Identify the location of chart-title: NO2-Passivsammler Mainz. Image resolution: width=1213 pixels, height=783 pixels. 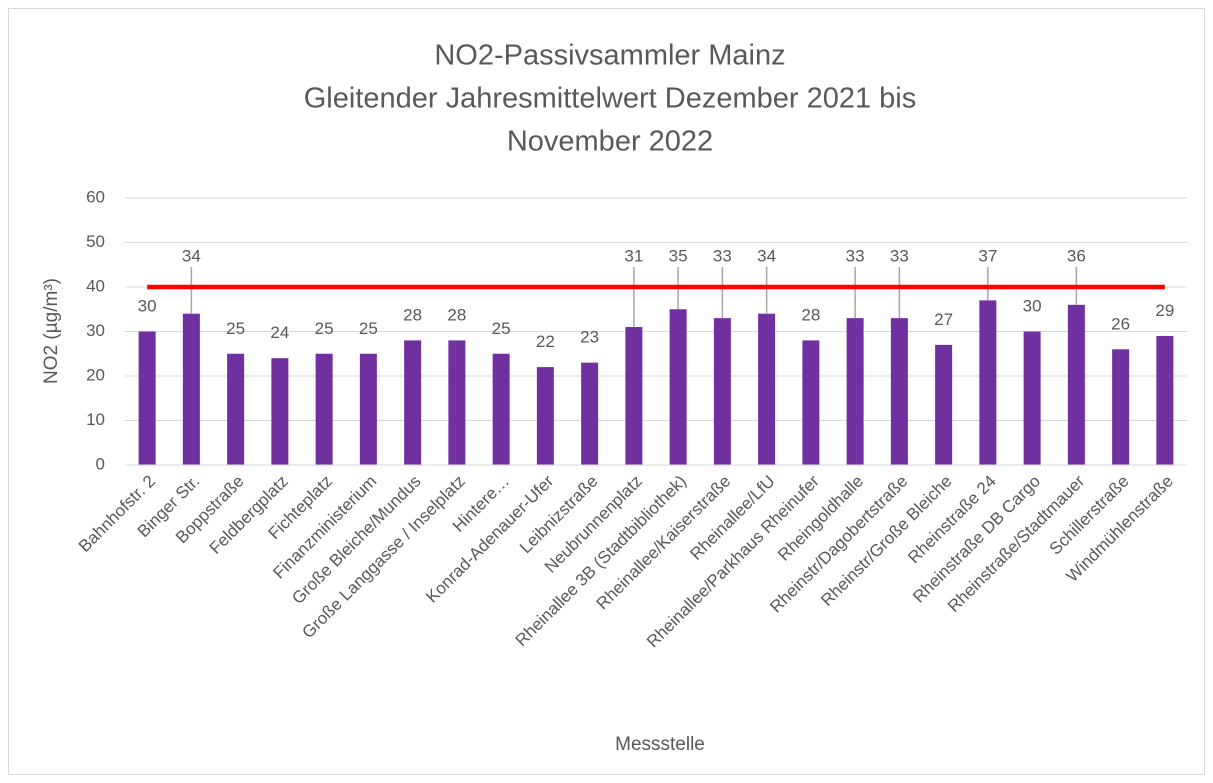
(609, 56).